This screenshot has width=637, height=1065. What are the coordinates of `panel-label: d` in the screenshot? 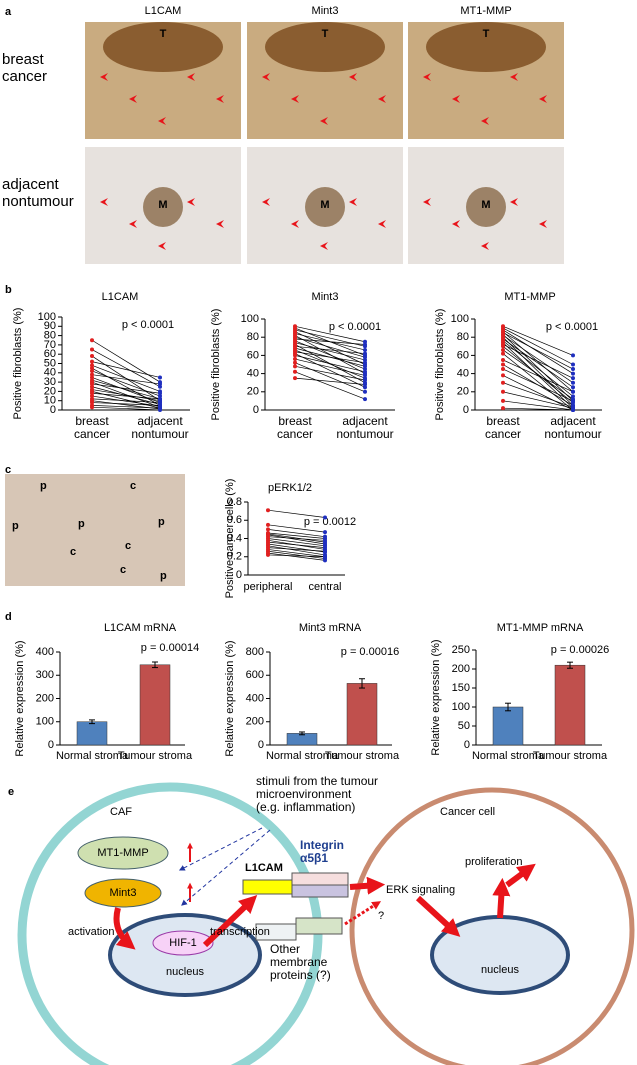 It's located at (8, 617).